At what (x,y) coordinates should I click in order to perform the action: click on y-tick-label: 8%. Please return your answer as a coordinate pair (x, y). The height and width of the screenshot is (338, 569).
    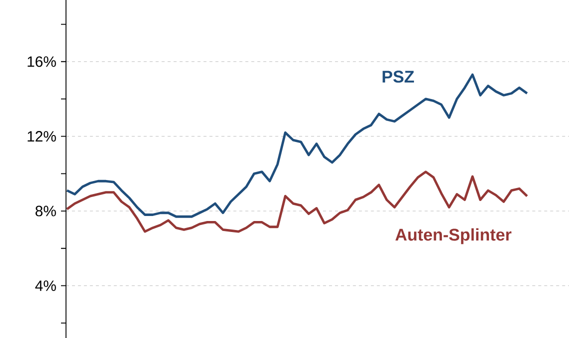
    Looking at the image, I should click on (46, 211).